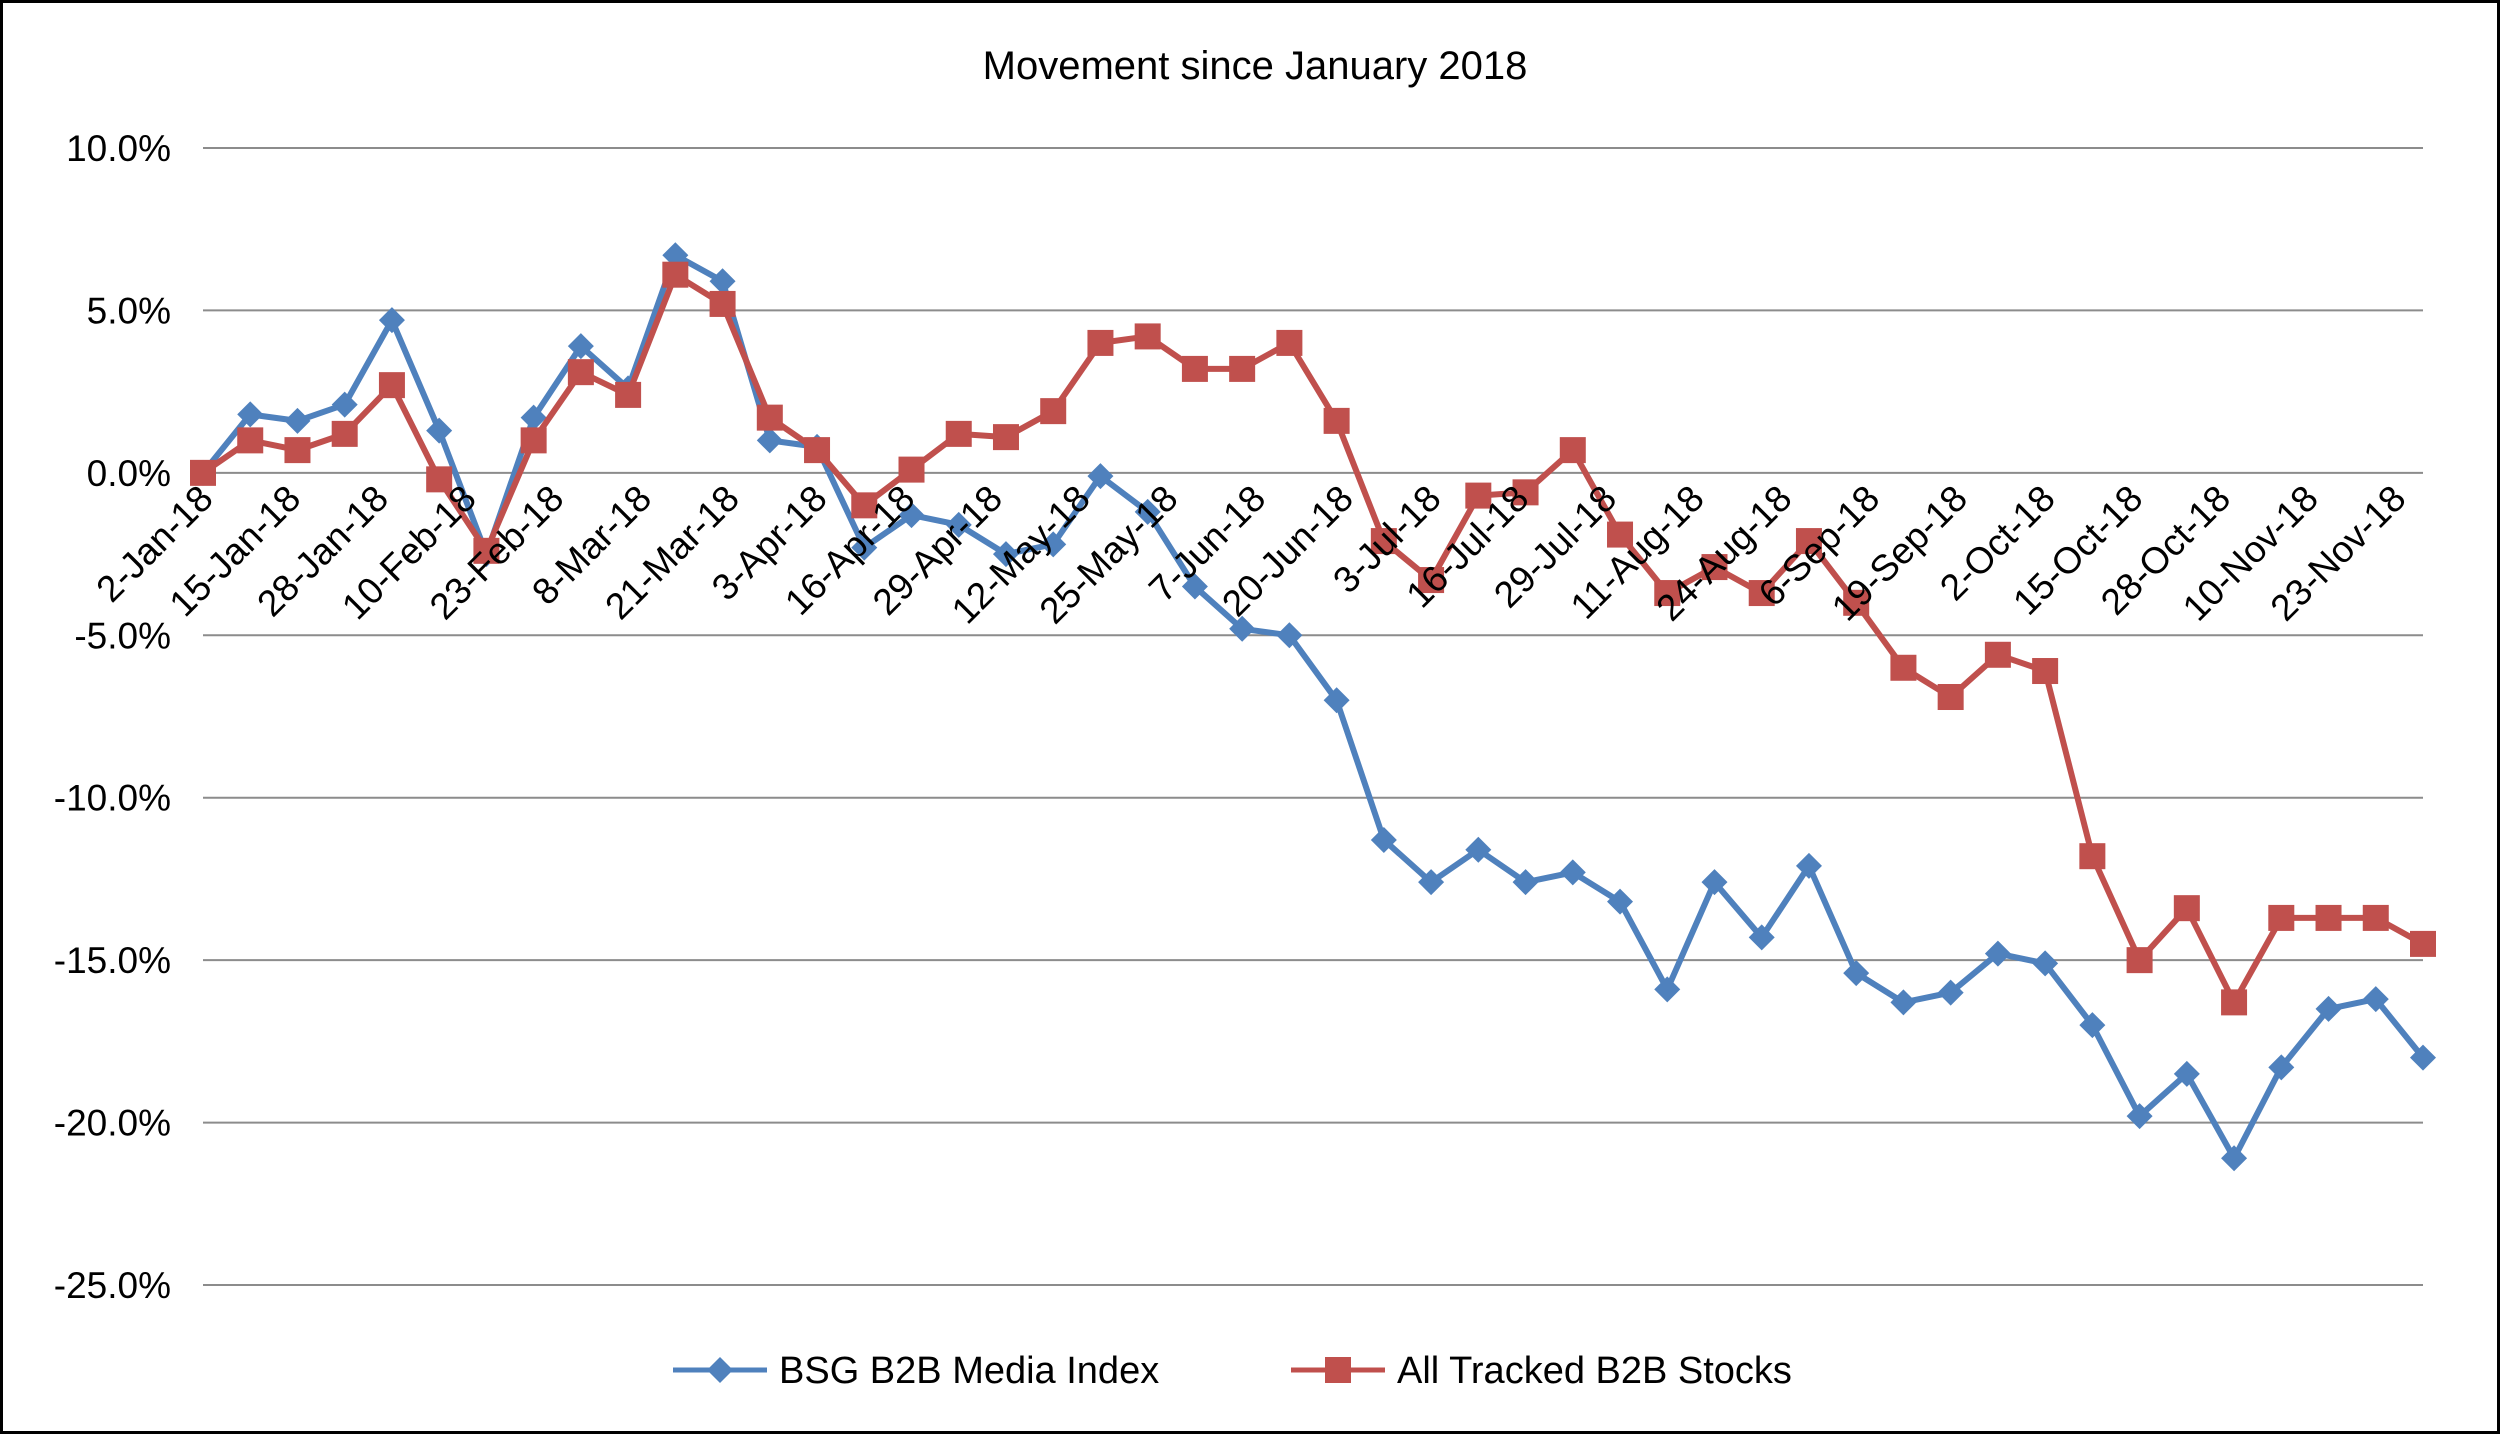 This screenshot has width=2500, height=1437. I want to click on y-tick-label: 5.0%, so click(129, 310).